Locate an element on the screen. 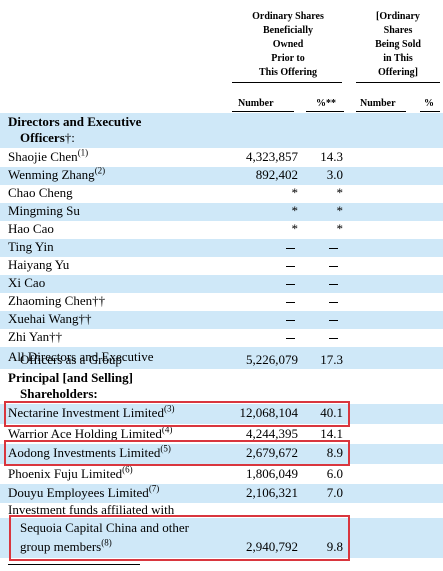  holder-name: Hao Cao is located at coordinates (31, 228).